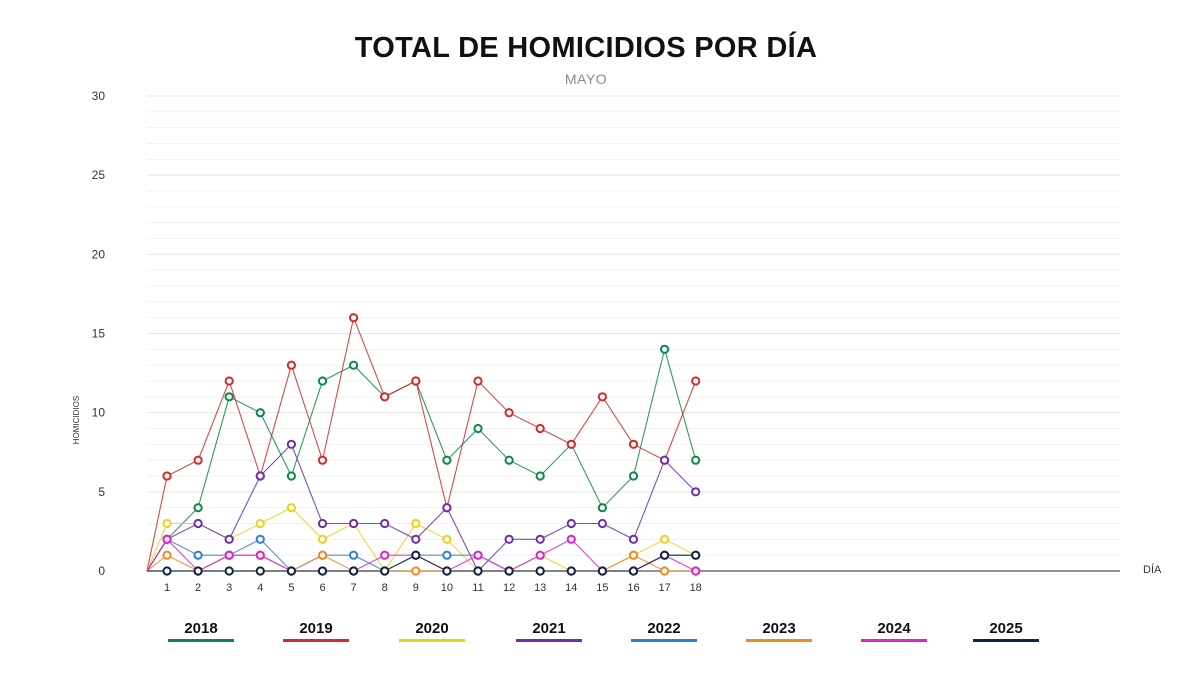 The image size is (1200, 675). Describe the element at coordinates (99, 334) in the screenshot. I see `y-tick-label: 15` at that location.